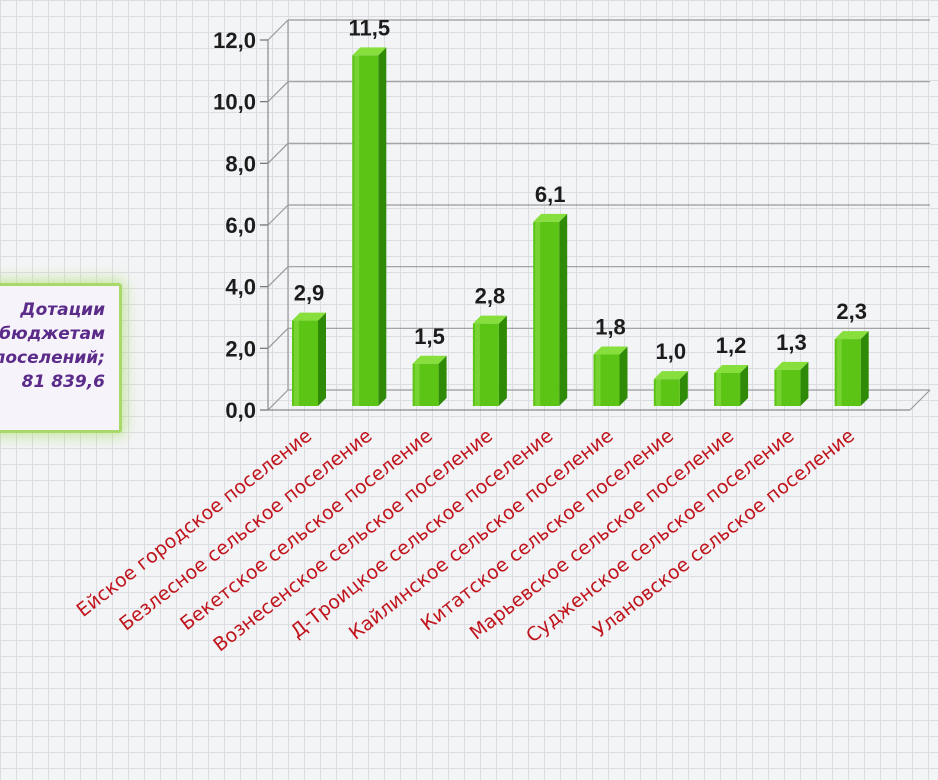 The image size is (938, 780). Describe the element at coordinates (731, 345) in the screenshot. I see `data-label: 1,2` at that location.